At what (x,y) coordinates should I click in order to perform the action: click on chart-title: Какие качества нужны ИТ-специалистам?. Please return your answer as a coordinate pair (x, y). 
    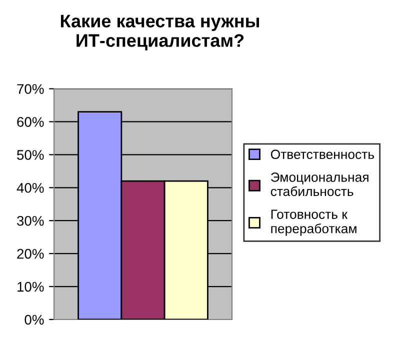
    Looking at the image, I should click on (159, 32).